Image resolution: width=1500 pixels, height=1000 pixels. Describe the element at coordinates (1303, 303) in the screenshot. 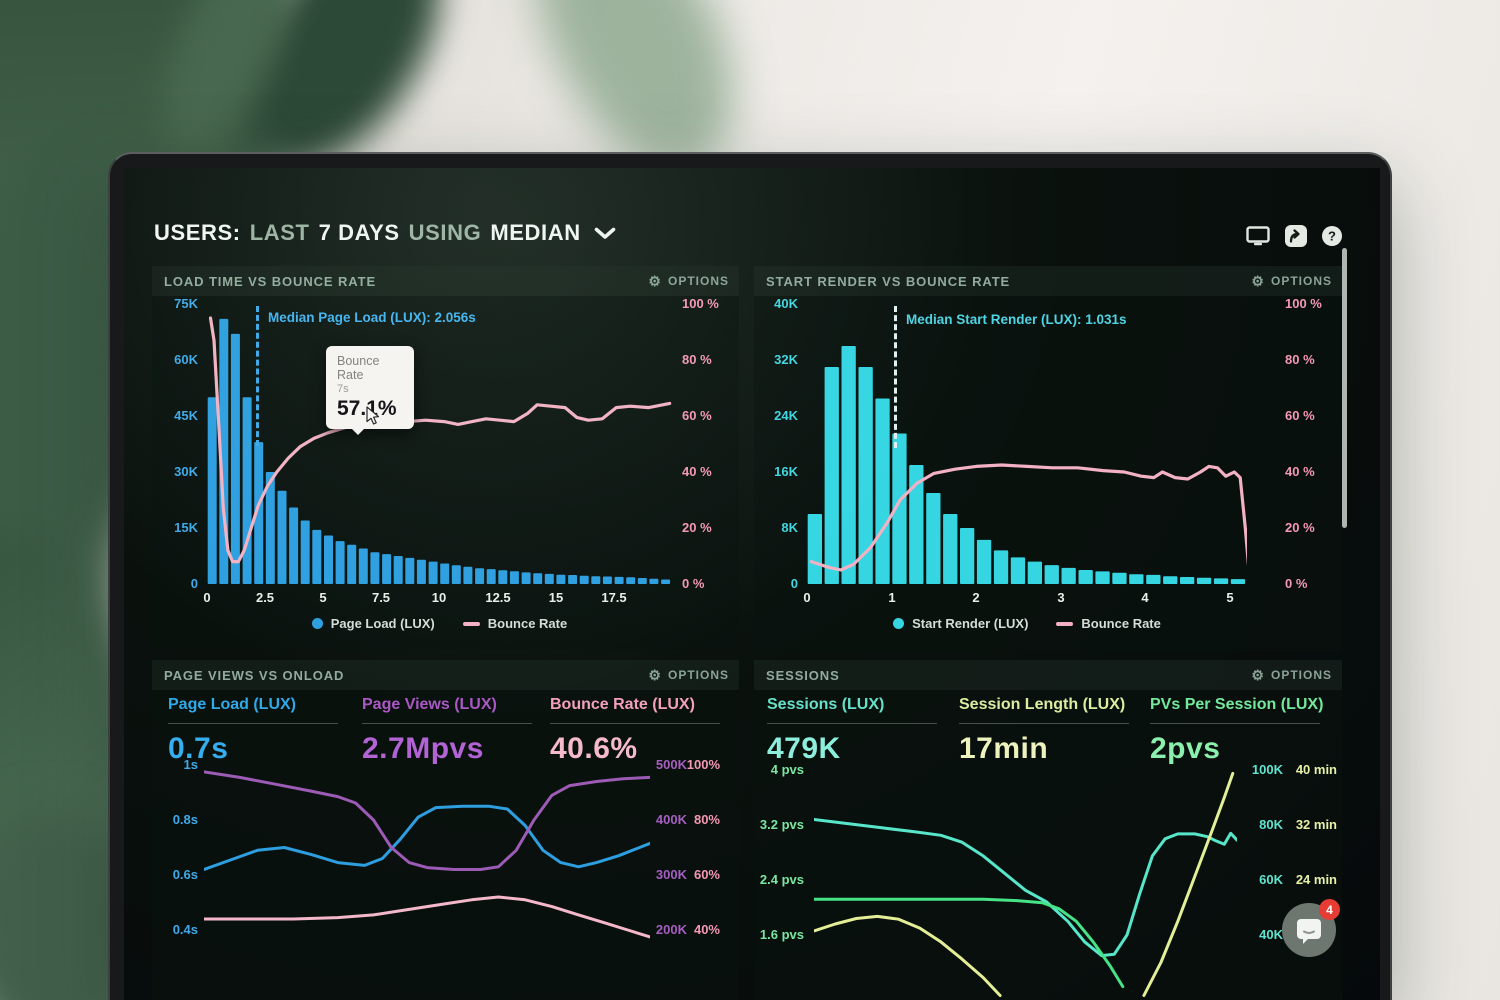

I see `y-tick: 100 %` at that location.